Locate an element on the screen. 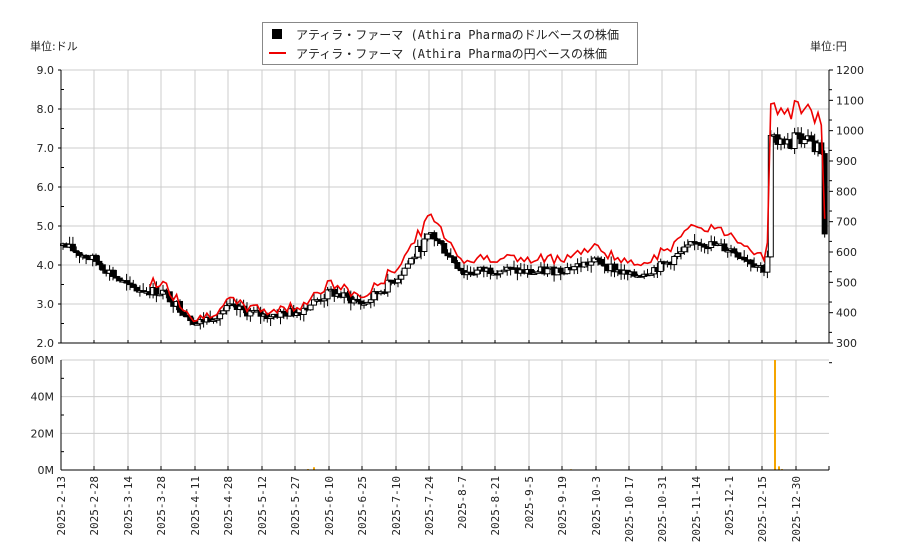 The image size is (900, 550). svg-text: 5.0 is located at coordinates (46, 226).